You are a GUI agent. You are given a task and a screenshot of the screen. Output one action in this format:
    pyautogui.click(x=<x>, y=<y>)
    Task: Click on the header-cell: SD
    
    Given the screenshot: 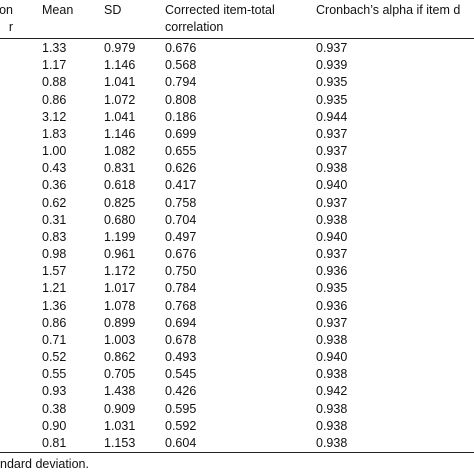 What is the action you would take?
    pyautogui.click(x=113, y=10)
    